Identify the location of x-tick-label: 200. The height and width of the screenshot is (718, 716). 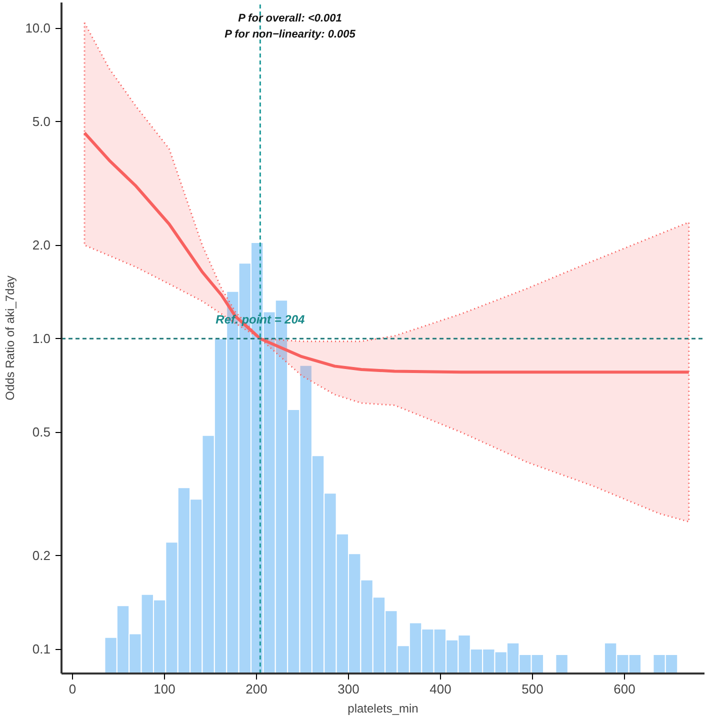
(257, 689).